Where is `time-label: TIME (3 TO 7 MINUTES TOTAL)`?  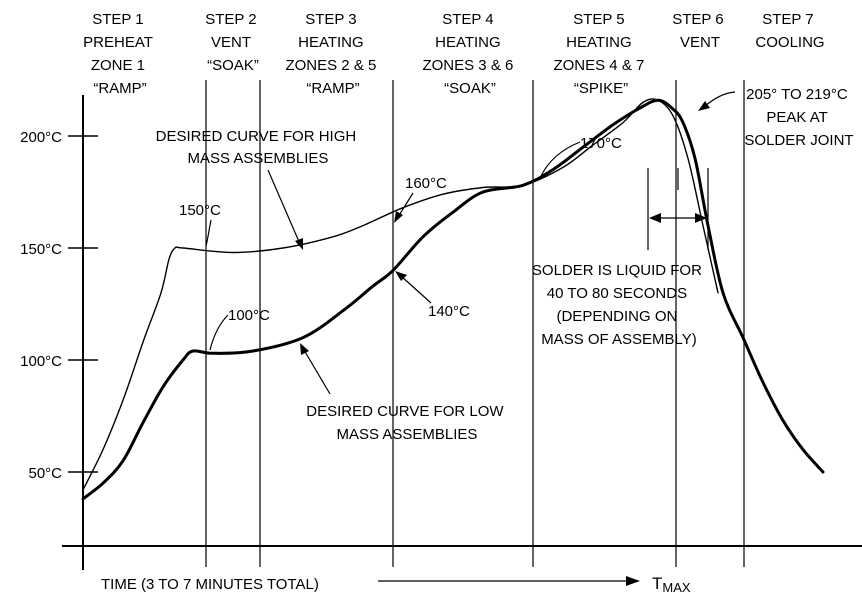 time-label: TIME (3 TO 7 MINUTES TOTAL) is located at coordinates (210, 584).